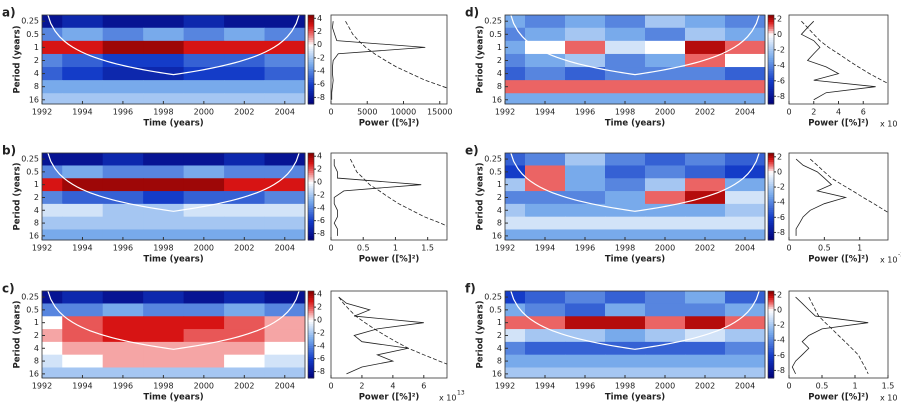 The width and height of the screenshot is (901, 406). I want to click on colorbar-tick-label: 4, so click(319, 18).